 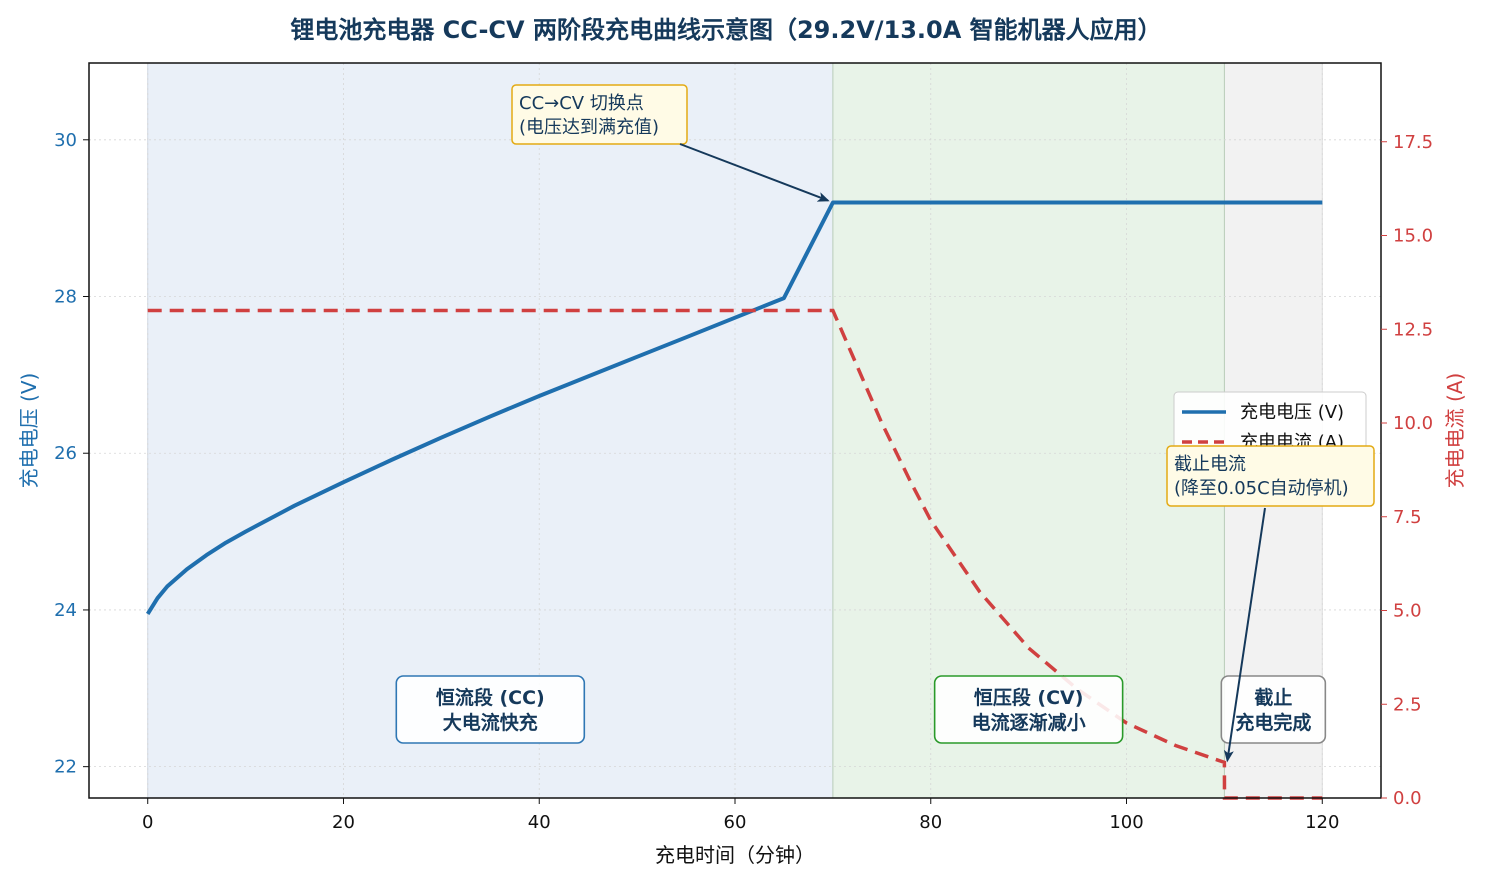 What do you see at coordinates (1407, 517) in the screenshot?
I see `y-right-tick-label: 7.5` at bounding box center [1407, 517].